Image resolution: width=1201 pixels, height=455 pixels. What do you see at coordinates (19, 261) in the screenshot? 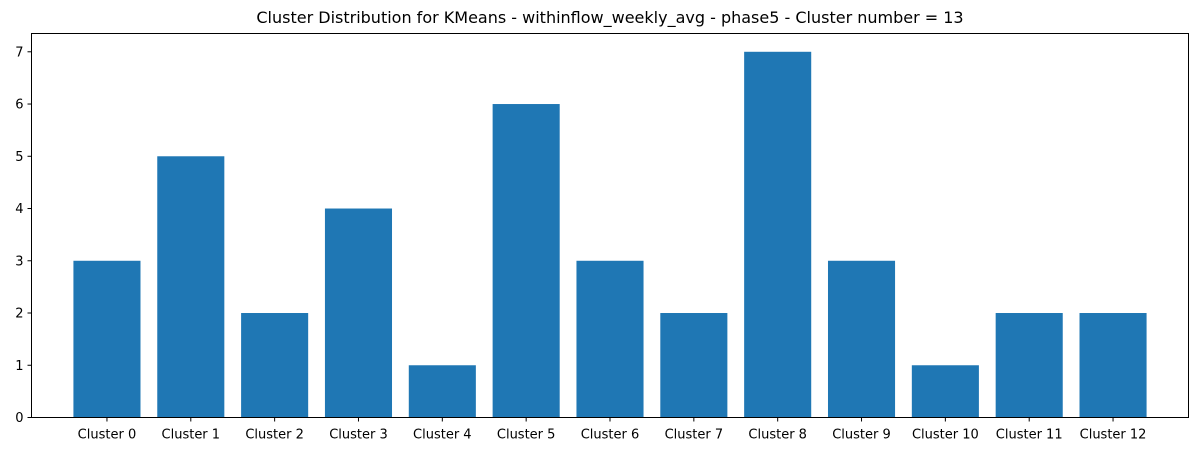
I see `y-tick-label: 3` at bounding box center [19, 261].